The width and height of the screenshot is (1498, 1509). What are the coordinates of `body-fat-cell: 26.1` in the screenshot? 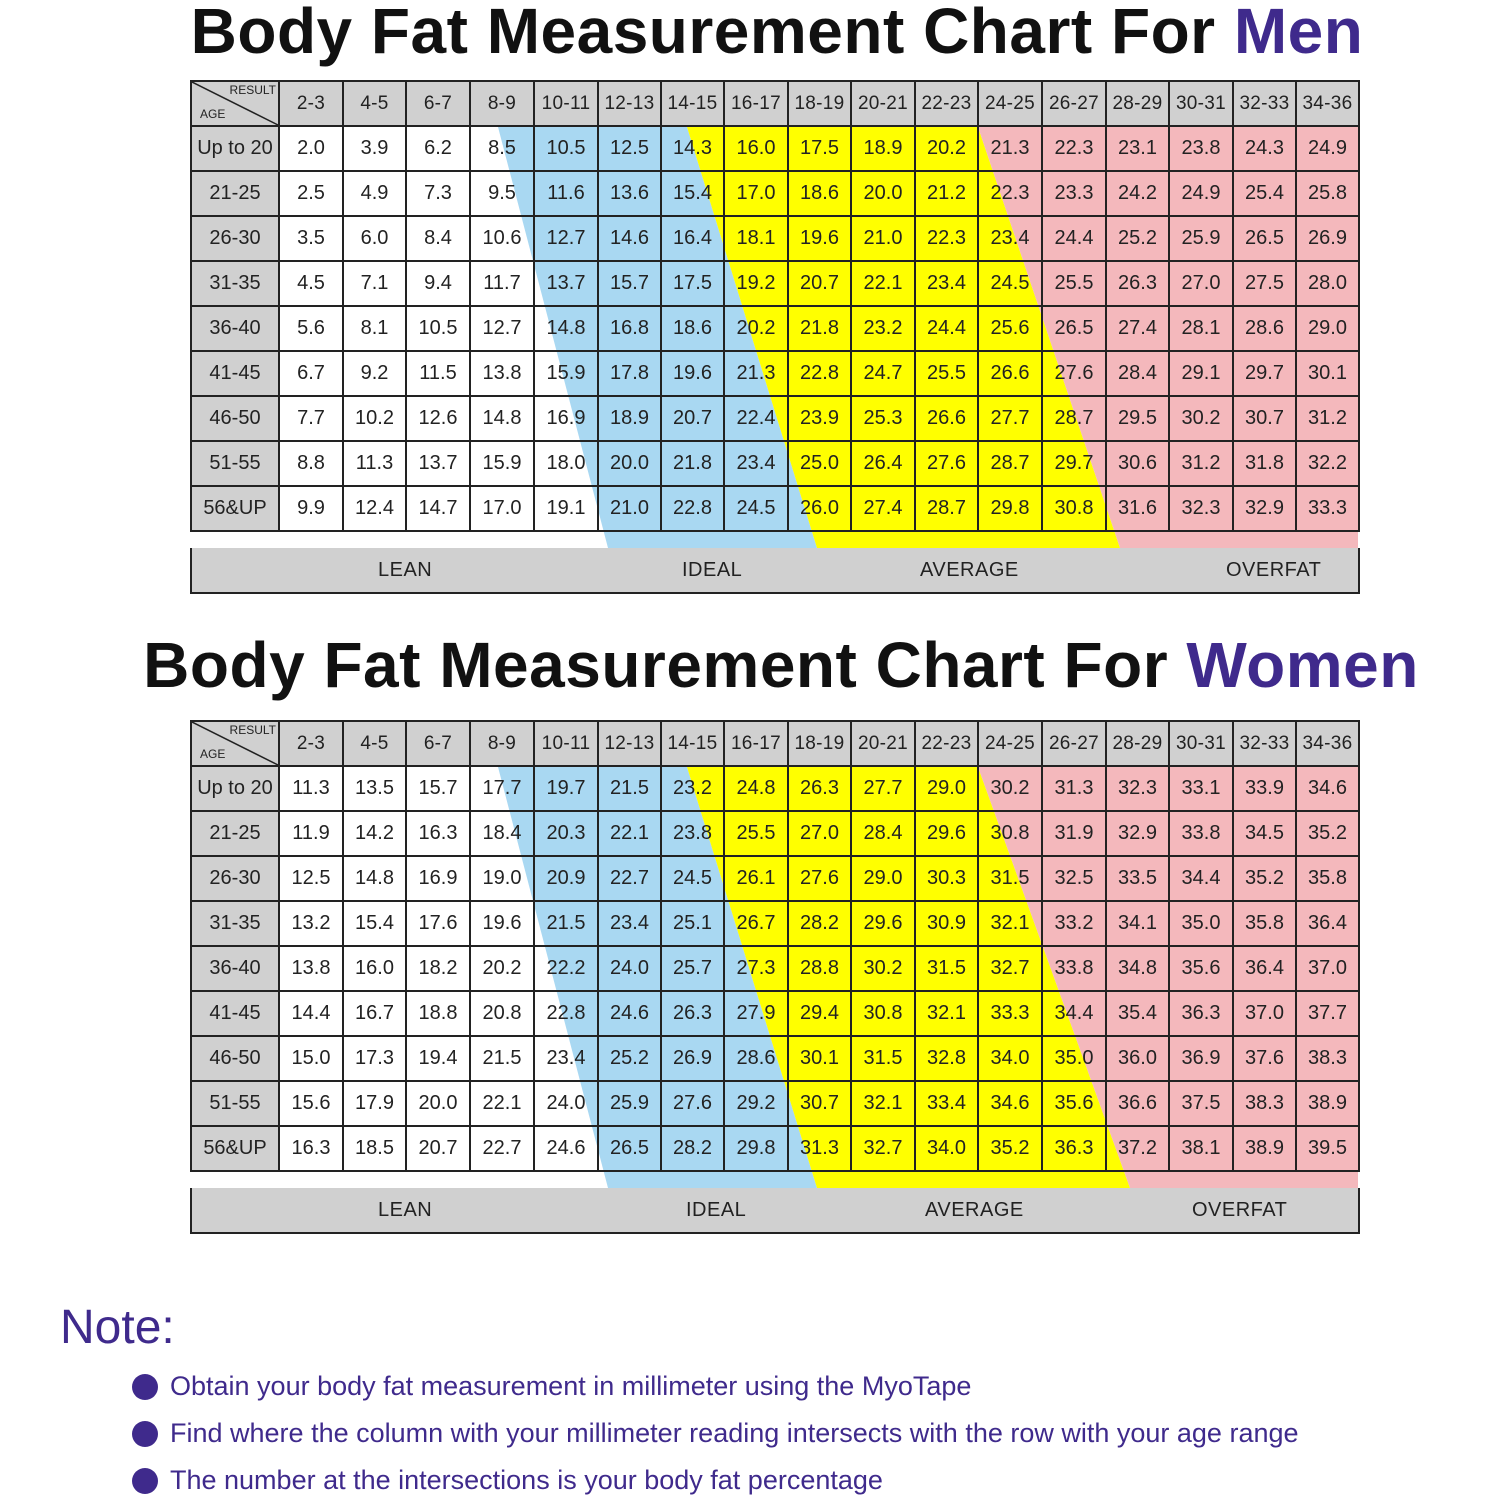 It's located at (756, 878).